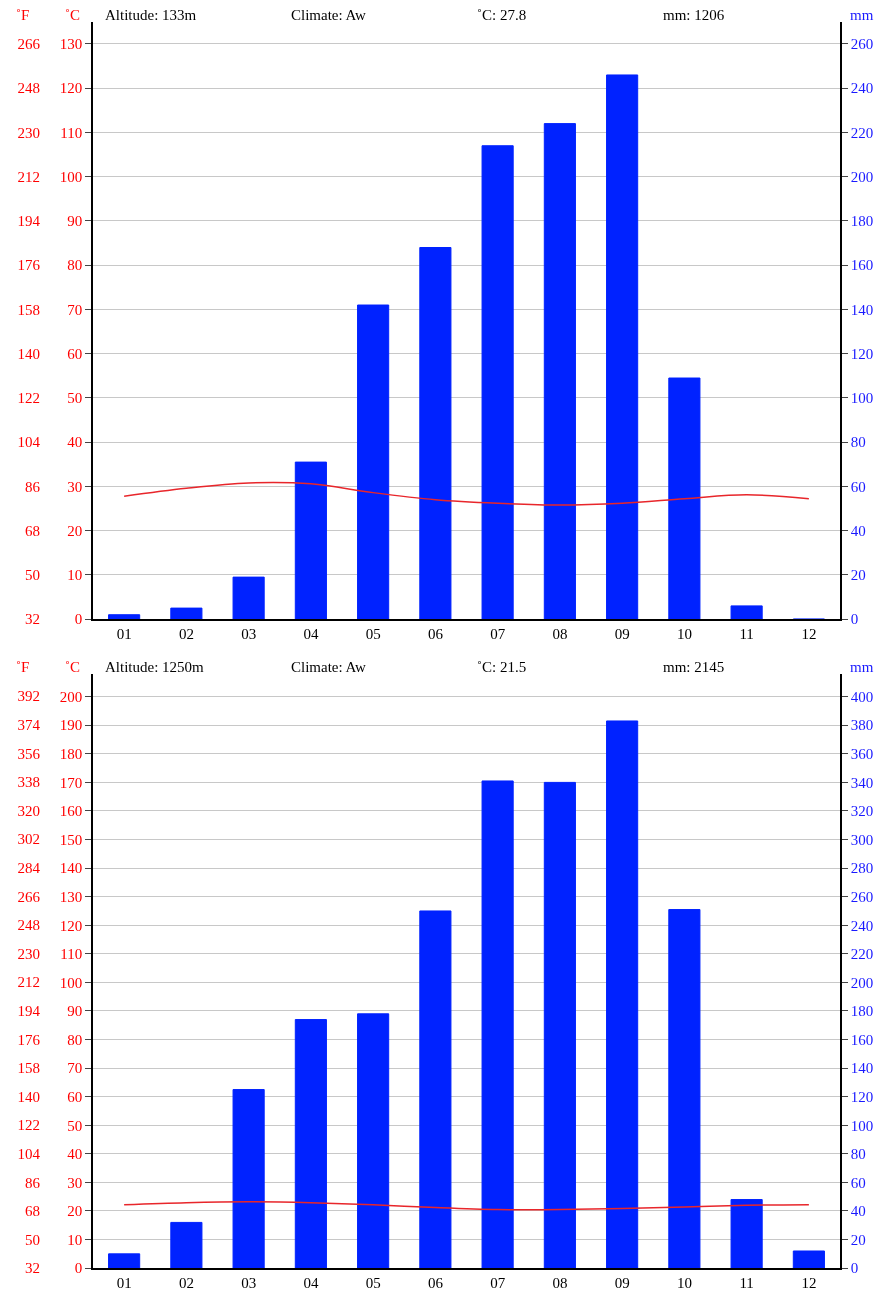 Image resolution: width=890 pixels, height=1297 pixels. What do you see at coordinates (28, 810) in the screenshot?
I see `y3-tick-label: 320` at bounding box center [28, 810].